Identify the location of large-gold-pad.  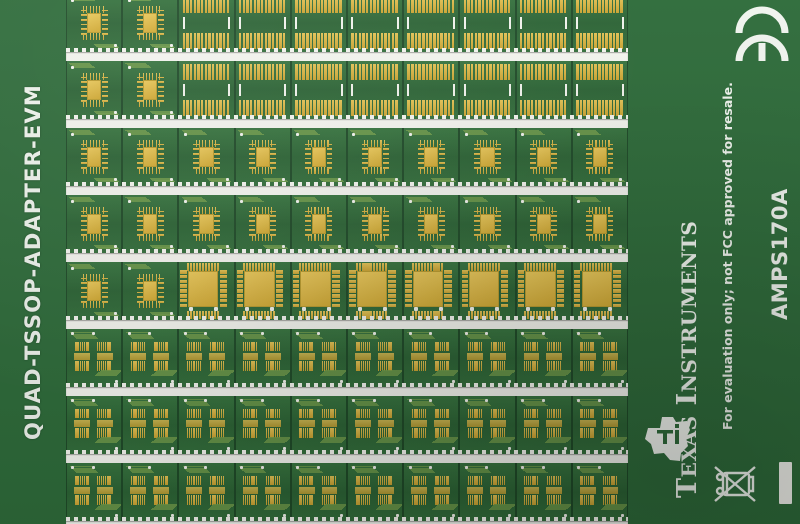
(428, 289).